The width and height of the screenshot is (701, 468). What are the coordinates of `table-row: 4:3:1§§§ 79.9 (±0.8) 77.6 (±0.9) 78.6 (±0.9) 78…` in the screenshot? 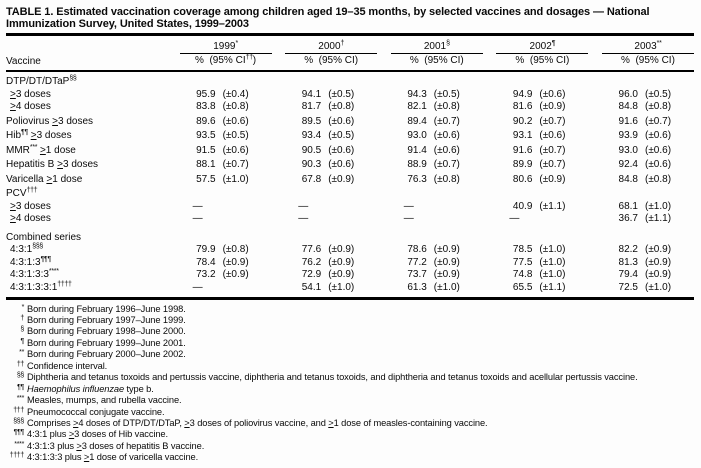 It's located at (350, 250).